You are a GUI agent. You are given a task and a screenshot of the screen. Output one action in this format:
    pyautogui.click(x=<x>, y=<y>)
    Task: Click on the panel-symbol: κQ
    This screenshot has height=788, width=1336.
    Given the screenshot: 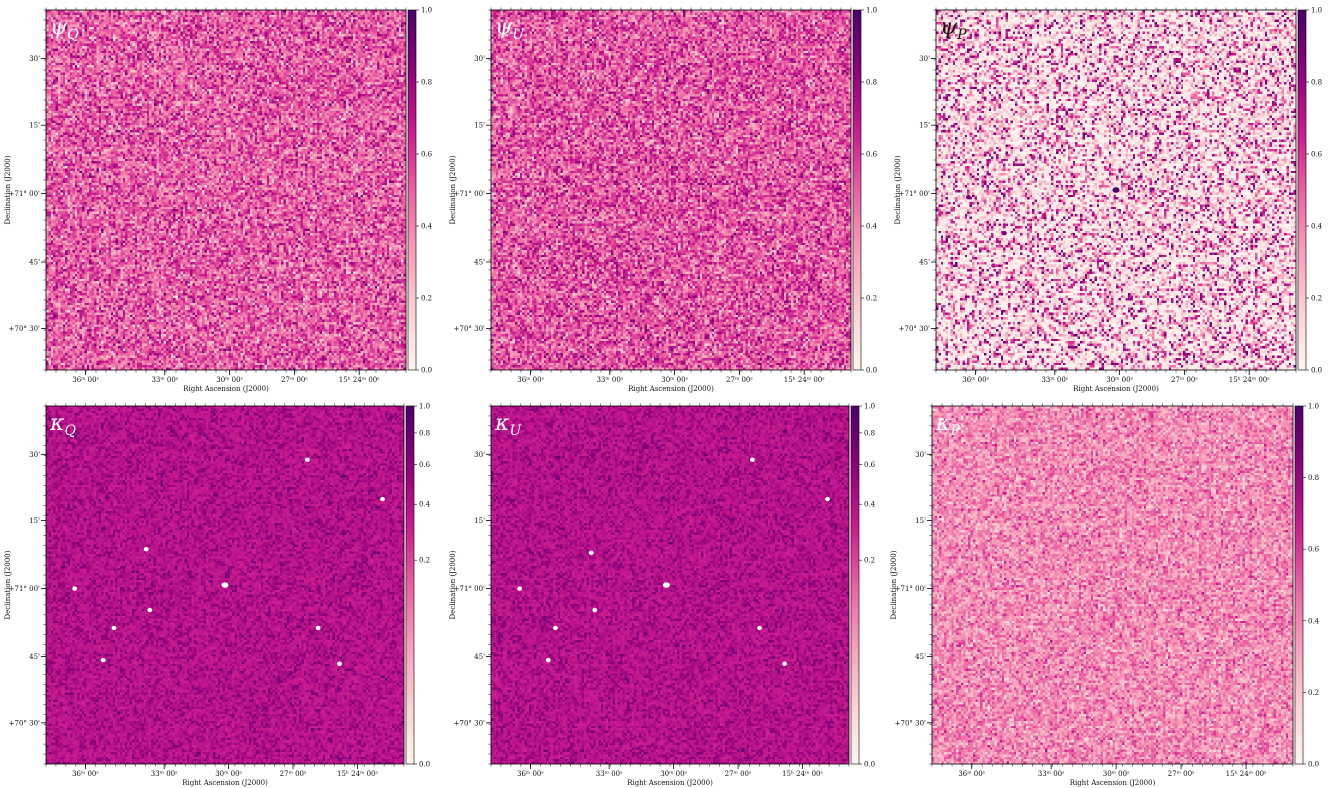 What is the action you would take?
    pyautogui.click(x=62, y=425)
    